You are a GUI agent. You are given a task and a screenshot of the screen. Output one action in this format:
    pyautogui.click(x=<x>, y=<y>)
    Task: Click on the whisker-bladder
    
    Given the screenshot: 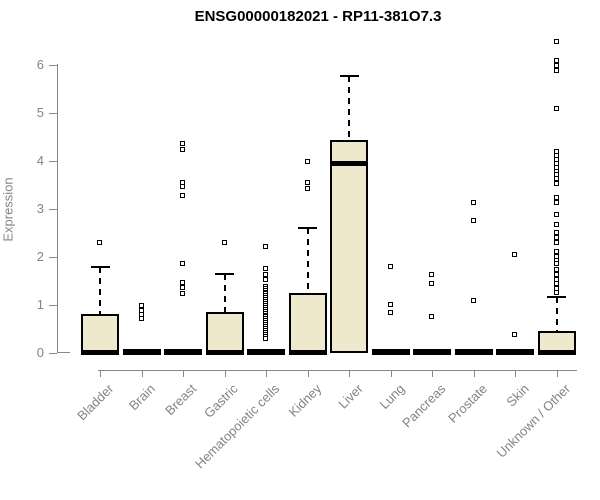 What is the action you would take?
    pyautogui.click(x=100, y=290)
    